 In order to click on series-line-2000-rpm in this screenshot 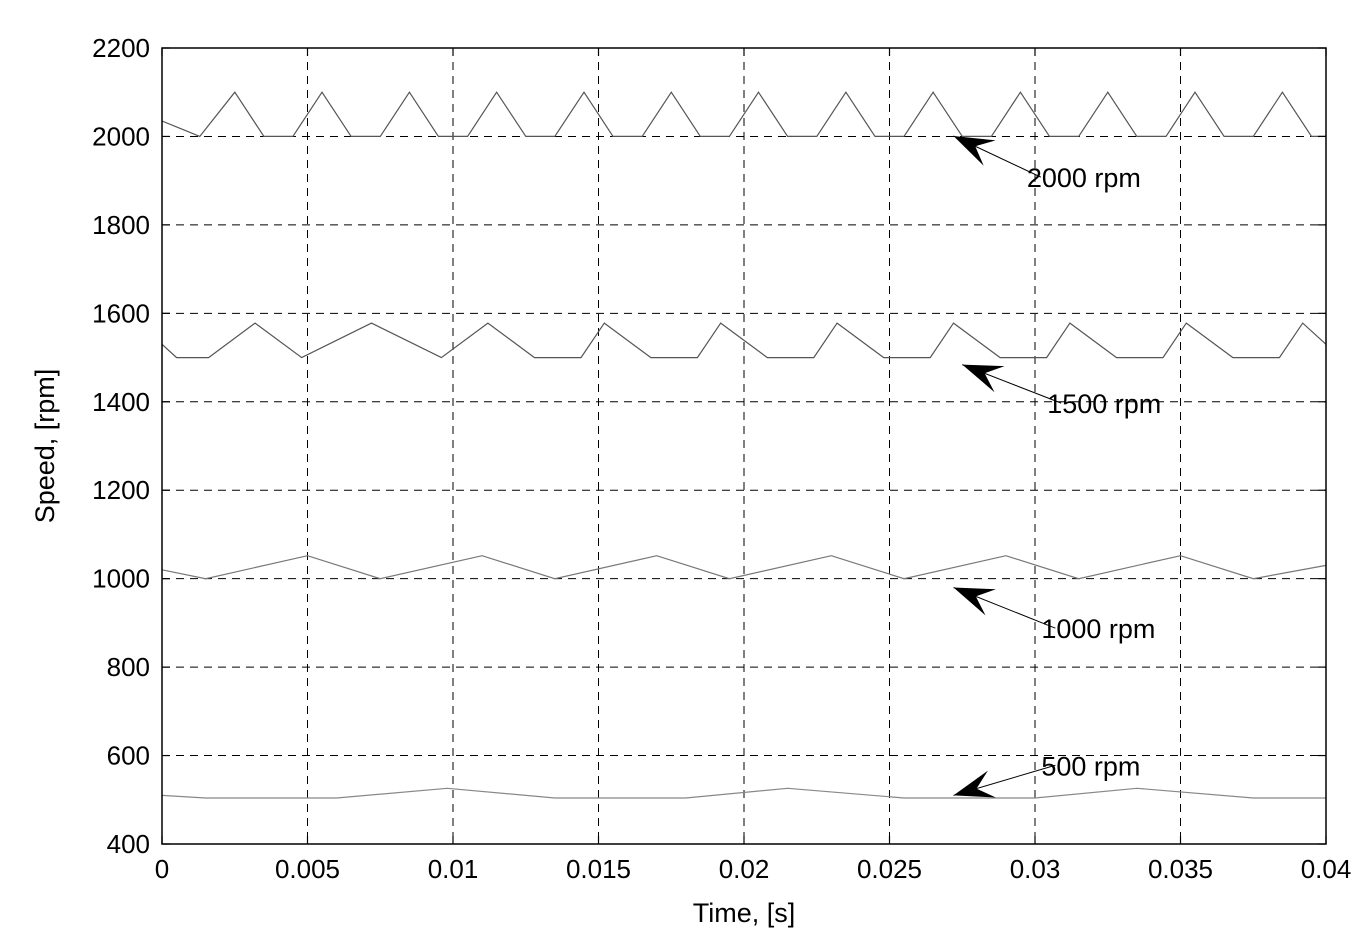, I will do `click(743, 114)`.